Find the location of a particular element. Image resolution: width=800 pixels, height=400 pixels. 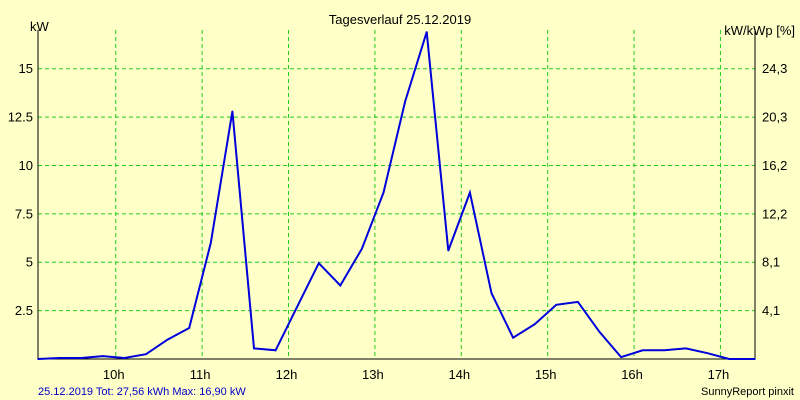

y-tick-label: 5 is located at coordinates (29, 262).